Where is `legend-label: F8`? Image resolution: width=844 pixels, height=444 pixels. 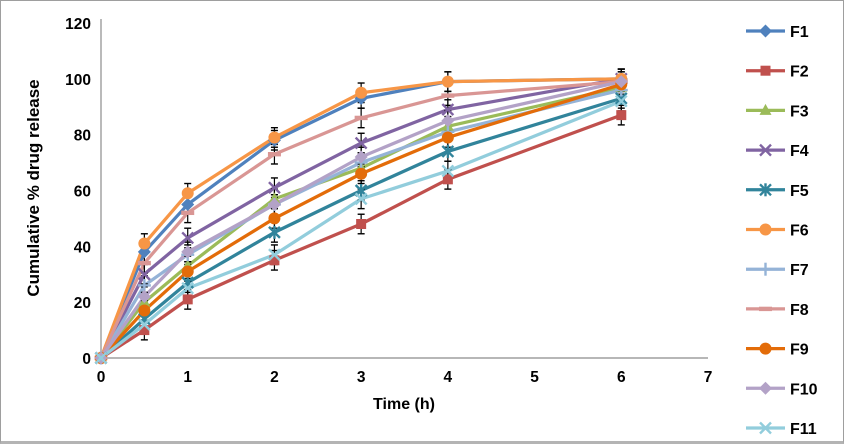 legend-label: F8 is located at coordinates (799, 310).